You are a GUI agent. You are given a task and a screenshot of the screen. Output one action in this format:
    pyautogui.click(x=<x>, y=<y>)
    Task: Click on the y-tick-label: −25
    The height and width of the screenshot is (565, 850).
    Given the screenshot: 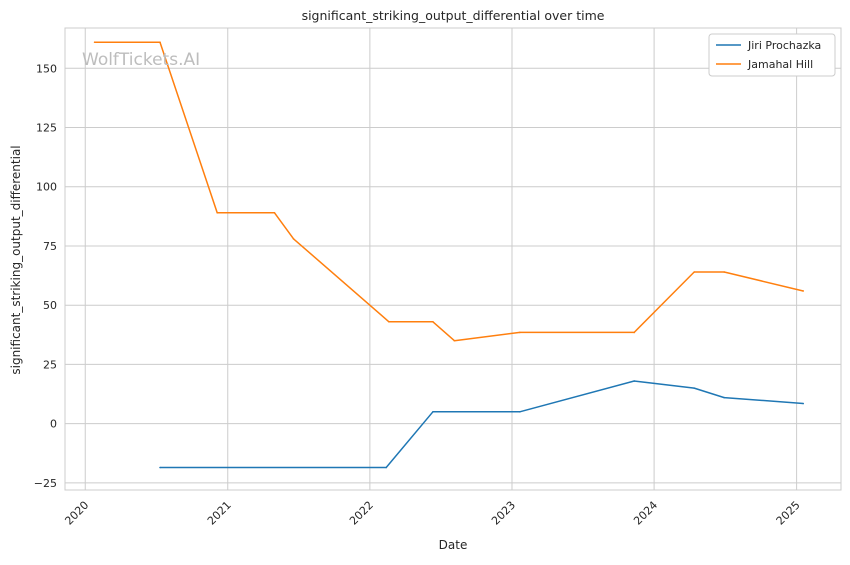 What is the action you would take?
    pyautogui.click(x=45, y=483)
    